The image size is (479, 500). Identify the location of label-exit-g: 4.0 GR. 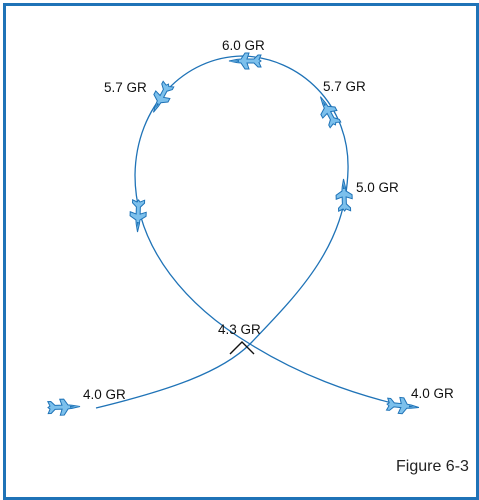
(432, 393).